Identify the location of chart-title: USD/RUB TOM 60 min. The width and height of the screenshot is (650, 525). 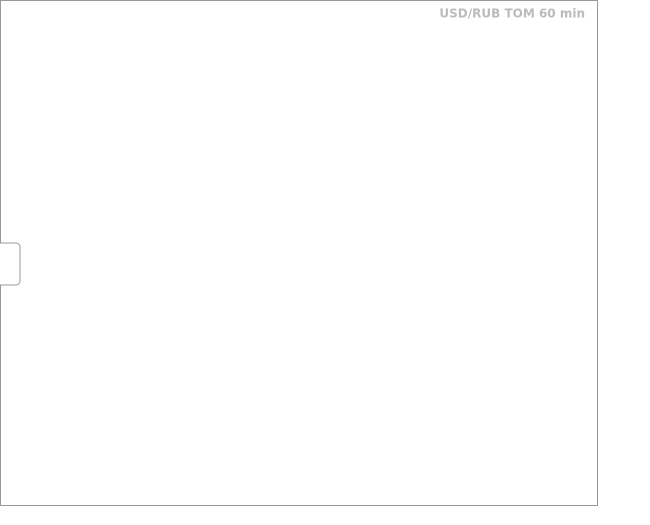
(512, 14).